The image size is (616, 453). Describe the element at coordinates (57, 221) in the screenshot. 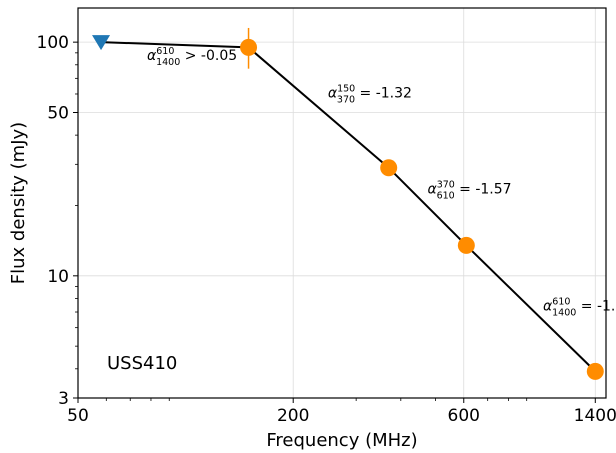

I see `y-axis-ticks: 3 10 50 100` at that location.